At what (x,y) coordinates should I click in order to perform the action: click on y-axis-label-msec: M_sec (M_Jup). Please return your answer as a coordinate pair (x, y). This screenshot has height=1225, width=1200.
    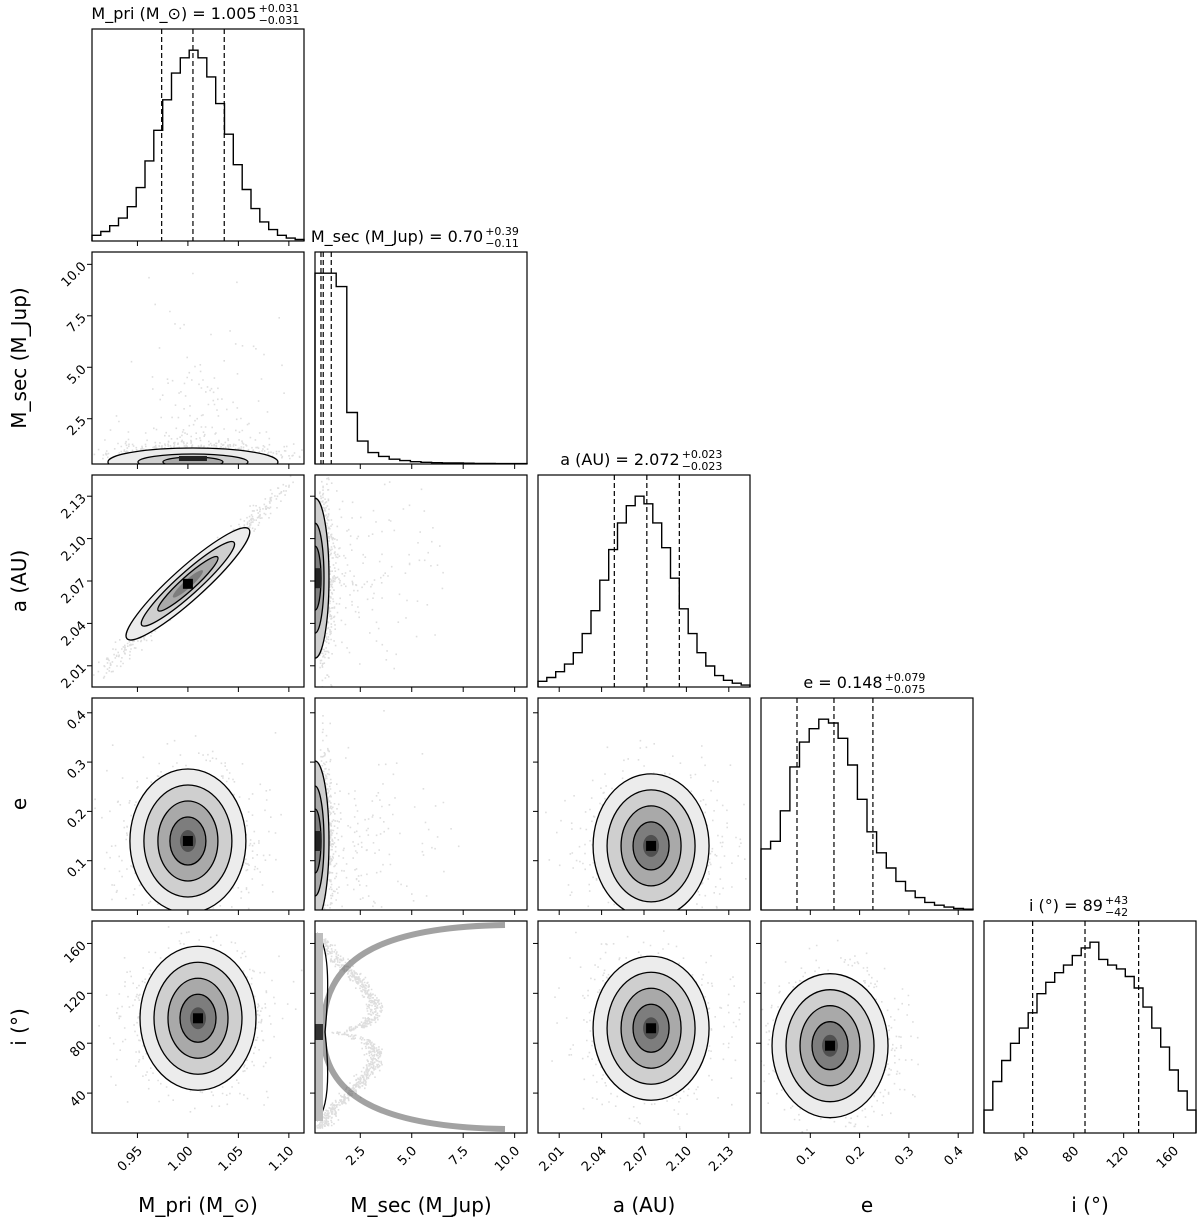
    Looking at the image, I should click on (19, 357).